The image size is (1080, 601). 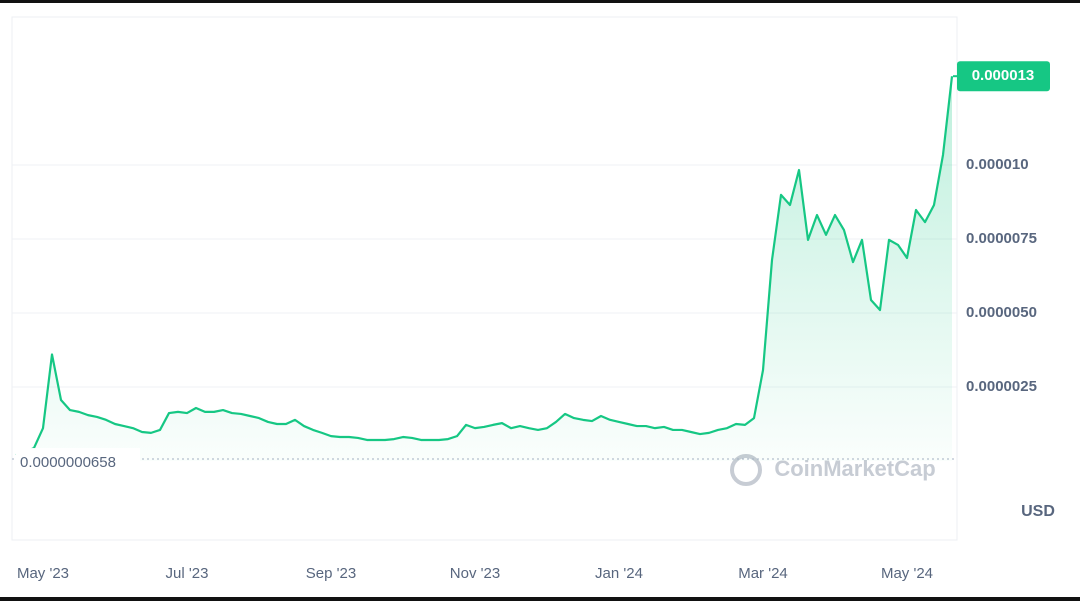 I want to click on last-price-label: 0.000013, so click(x=1003, y=75).